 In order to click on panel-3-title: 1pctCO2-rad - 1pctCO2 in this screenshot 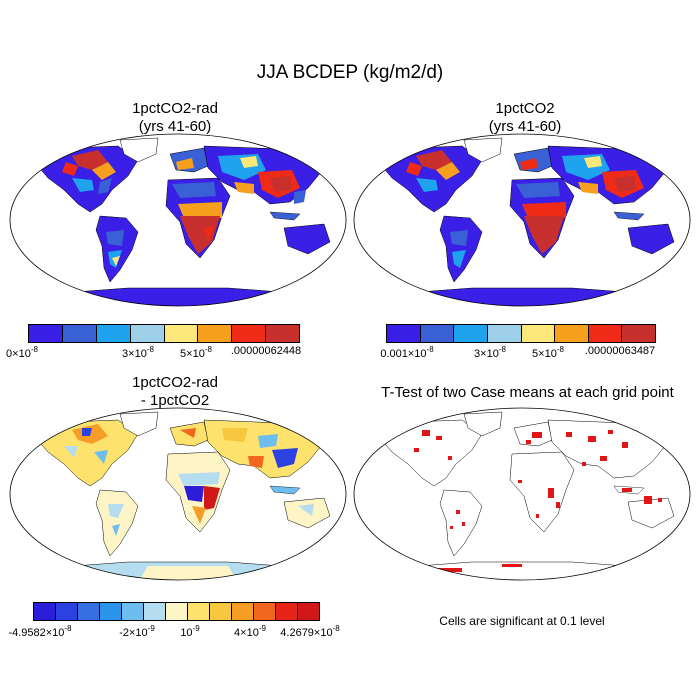, I will do `click(175, 392)`.